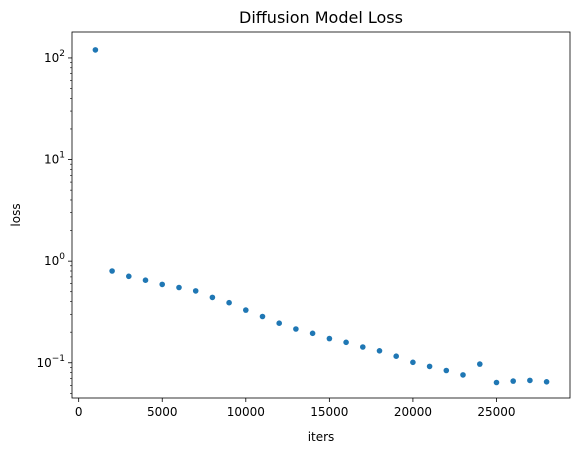 Image resolution: width=578 pixels, height=455 pixels. What do you see at coordinates (54, 159) in the screenshot?
I see `y-tick-label: 10¹` at bounding box center [54, 159].